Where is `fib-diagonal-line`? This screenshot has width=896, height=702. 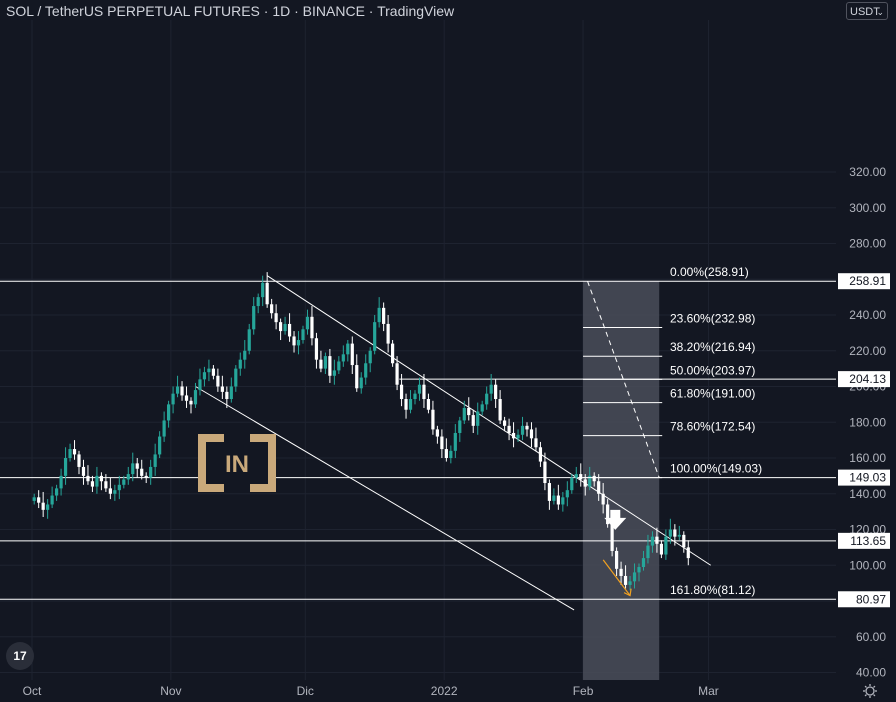 fib-diagonal-line is located at coordinates (623, 379).